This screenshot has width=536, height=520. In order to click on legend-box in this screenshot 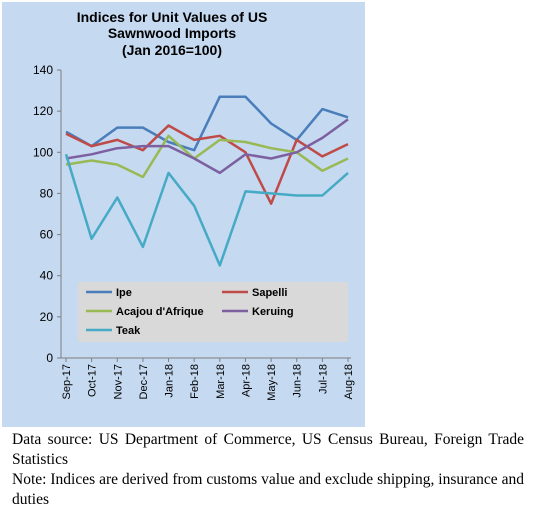, I will do `click(213, 312)`.